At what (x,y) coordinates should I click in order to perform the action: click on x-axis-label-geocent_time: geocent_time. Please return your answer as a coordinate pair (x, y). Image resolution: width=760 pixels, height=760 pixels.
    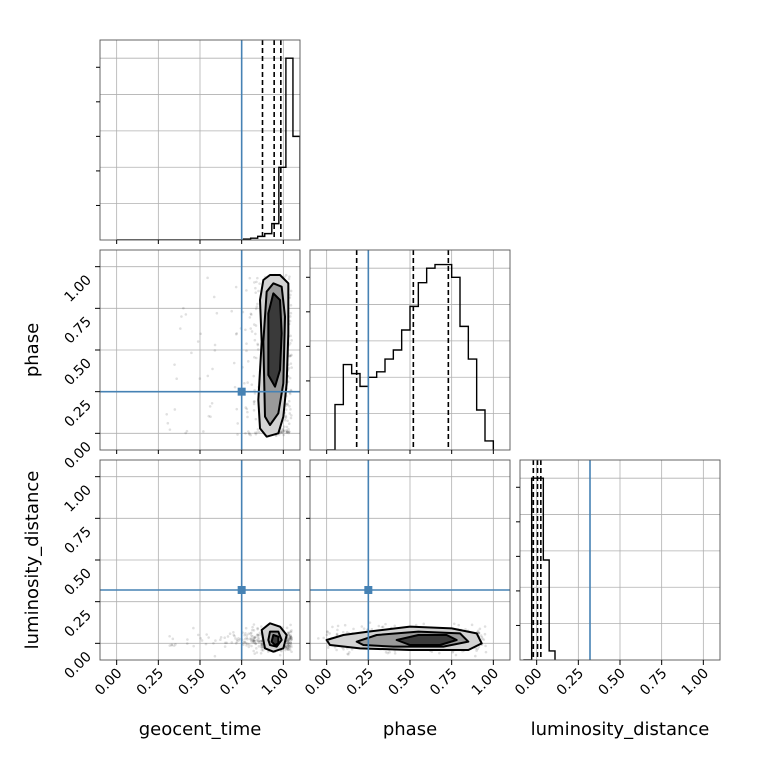
    Looking at the image, I should click on (200, 729).